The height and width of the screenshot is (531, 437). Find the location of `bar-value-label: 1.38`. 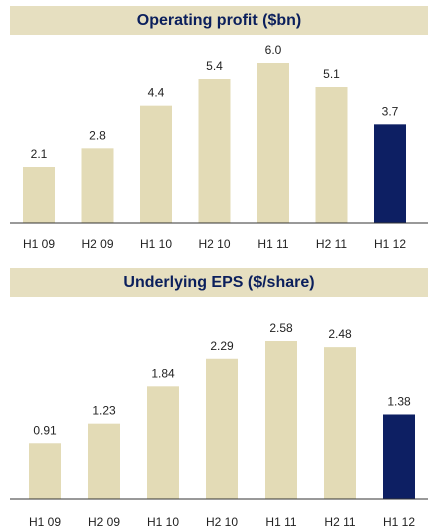

bar-value-label: 1.38 is located at coordinates (399, 401).